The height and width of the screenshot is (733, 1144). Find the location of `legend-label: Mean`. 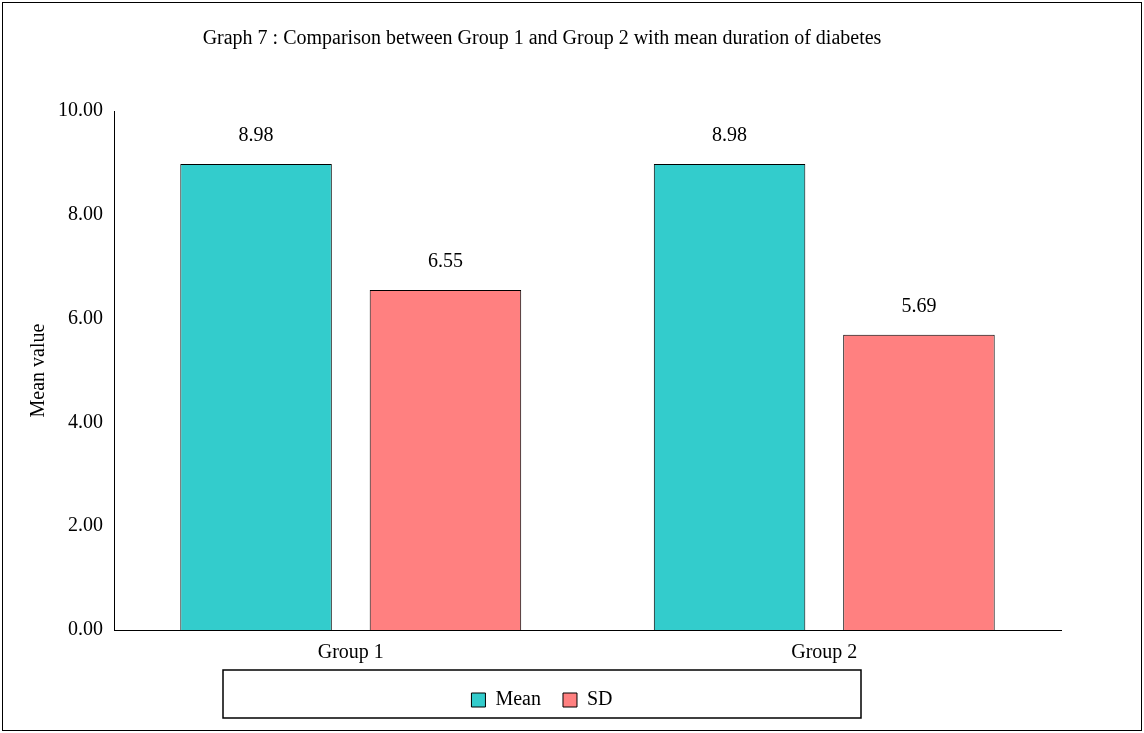

legend-label: Mean is located at coordinates (518, 698).